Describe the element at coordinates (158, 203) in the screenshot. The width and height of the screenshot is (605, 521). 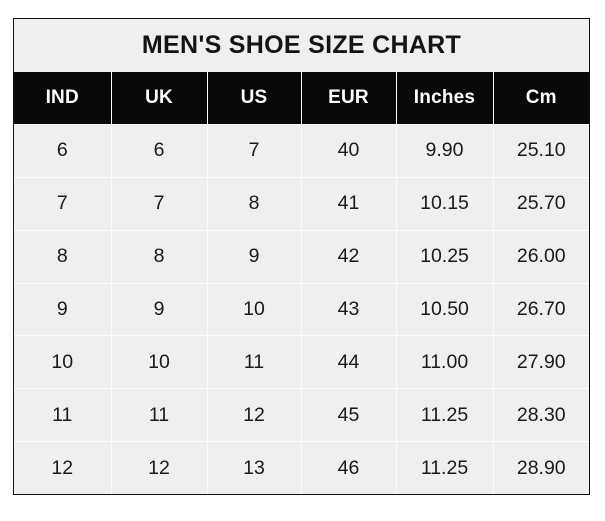
I see `cell-uk: 7` at that location.